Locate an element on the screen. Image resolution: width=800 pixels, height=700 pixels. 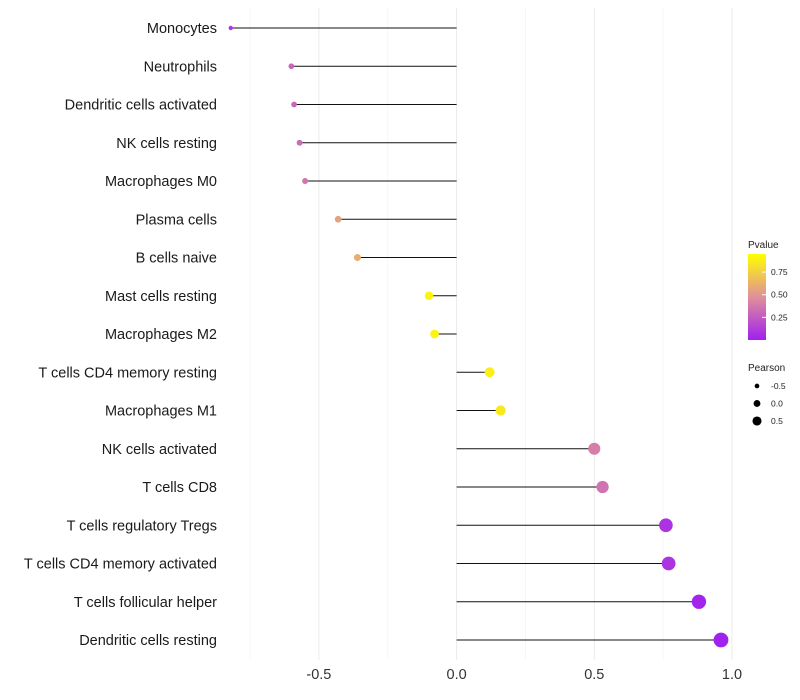
x-tick-label: 0.0 is located at coordinates (457, 675).